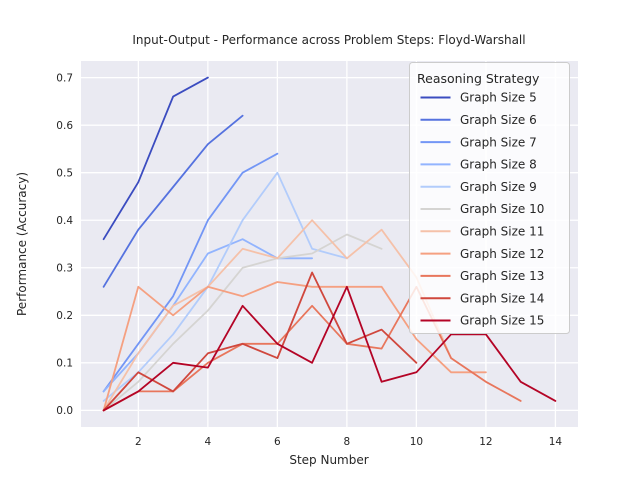 The image size is (640, 480). What do you see at coordinates (502, 232) in the screenshot?
I see `legend-label-graph-size-11: Graph Size 11` at bounding box center [502, 232].